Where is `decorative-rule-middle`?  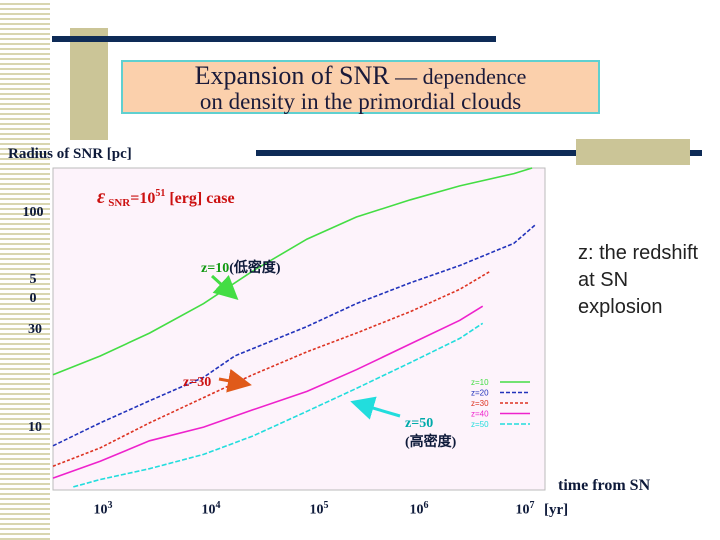
decorative-rule-middle is located at coordinates (479, 153).